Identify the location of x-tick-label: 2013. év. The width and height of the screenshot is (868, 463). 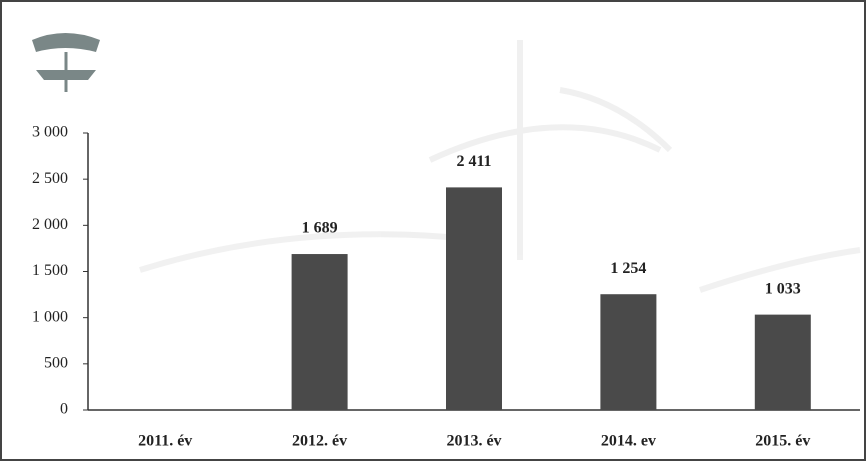
(473, 441).